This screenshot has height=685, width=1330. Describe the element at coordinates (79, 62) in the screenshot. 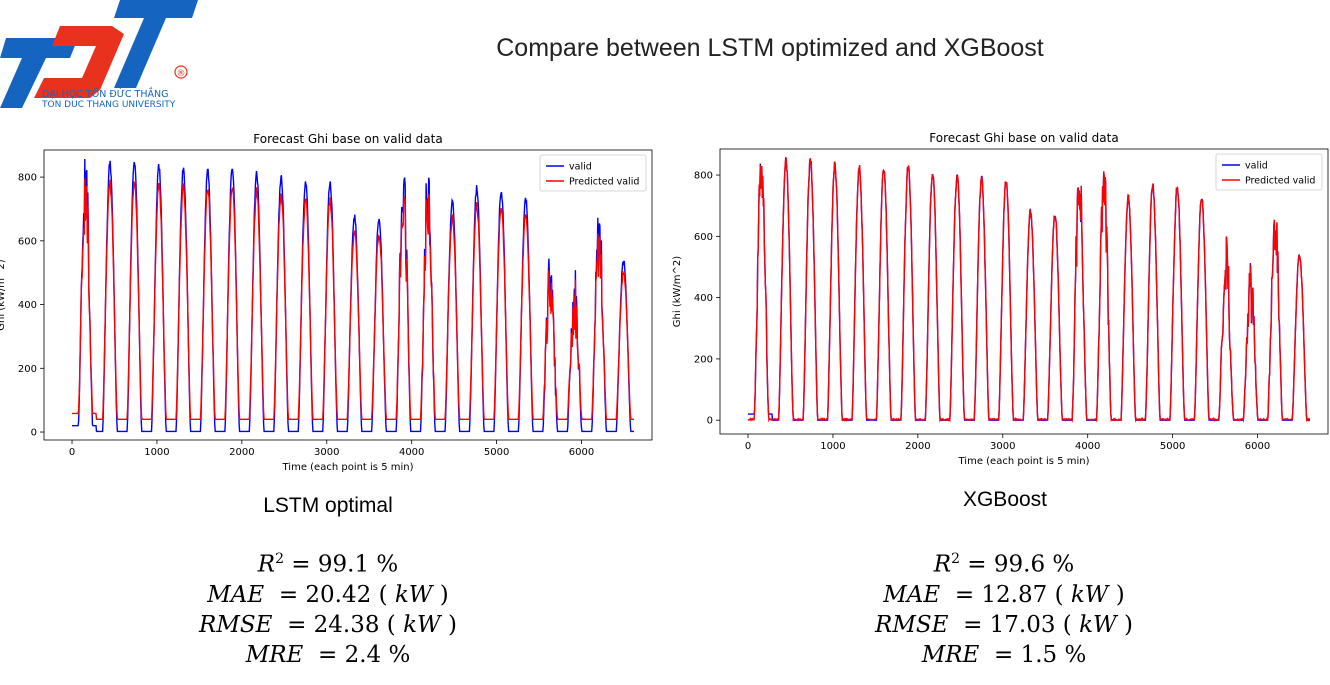

I see `logo-d-shape` at that location.